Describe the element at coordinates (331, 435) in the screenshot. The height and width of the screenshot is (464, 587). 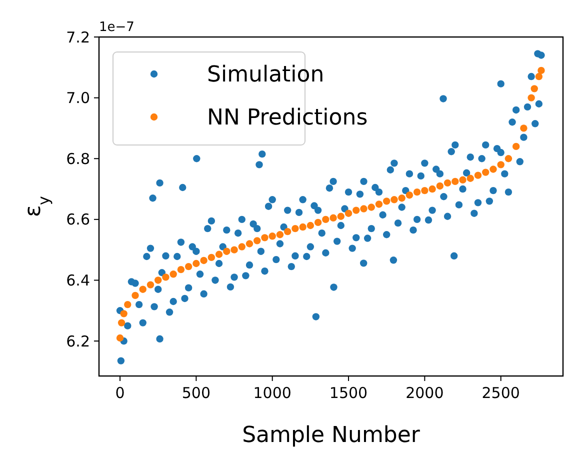
I see `x-axis-title: Sample Number` at that location.